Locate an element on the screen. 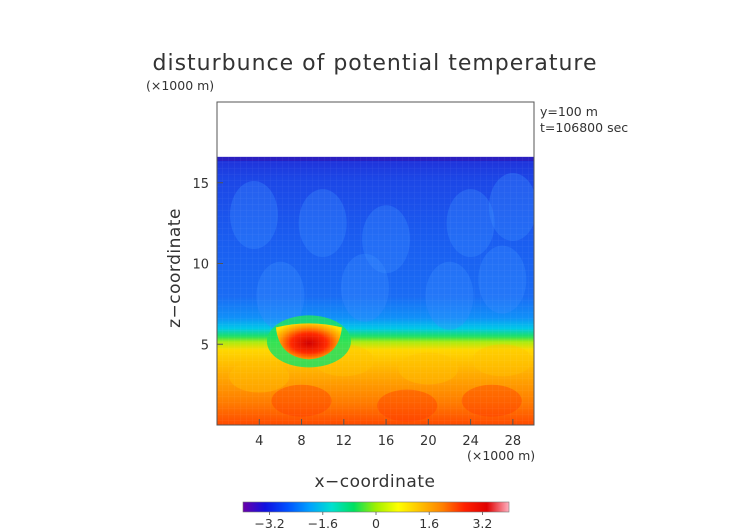 Image resolution: width=752 pixels, height=532 pixels. x-tick-label: 20 is located at coordinates (428, 441).